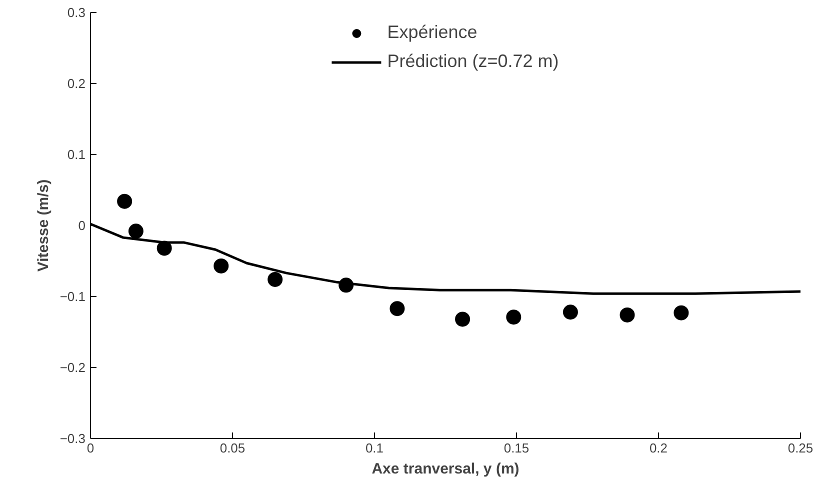  Describe the element at coordinates (233, 448) in the screenshot. I see `x-tick-label: 0.05` at that location.